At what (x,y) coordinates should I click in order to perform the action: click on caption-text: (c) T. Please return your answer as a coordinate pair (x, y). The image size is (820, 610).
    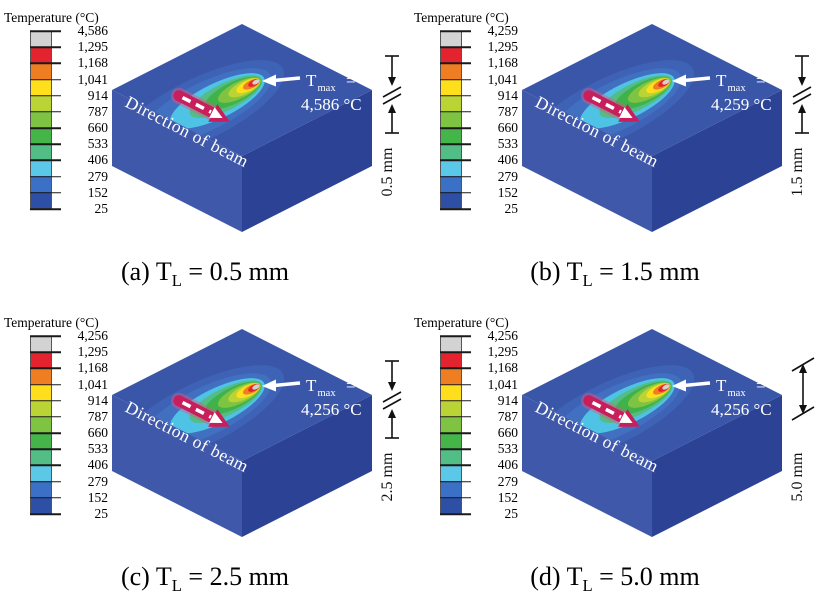
    Looking at the image, I should click on (146, 576).